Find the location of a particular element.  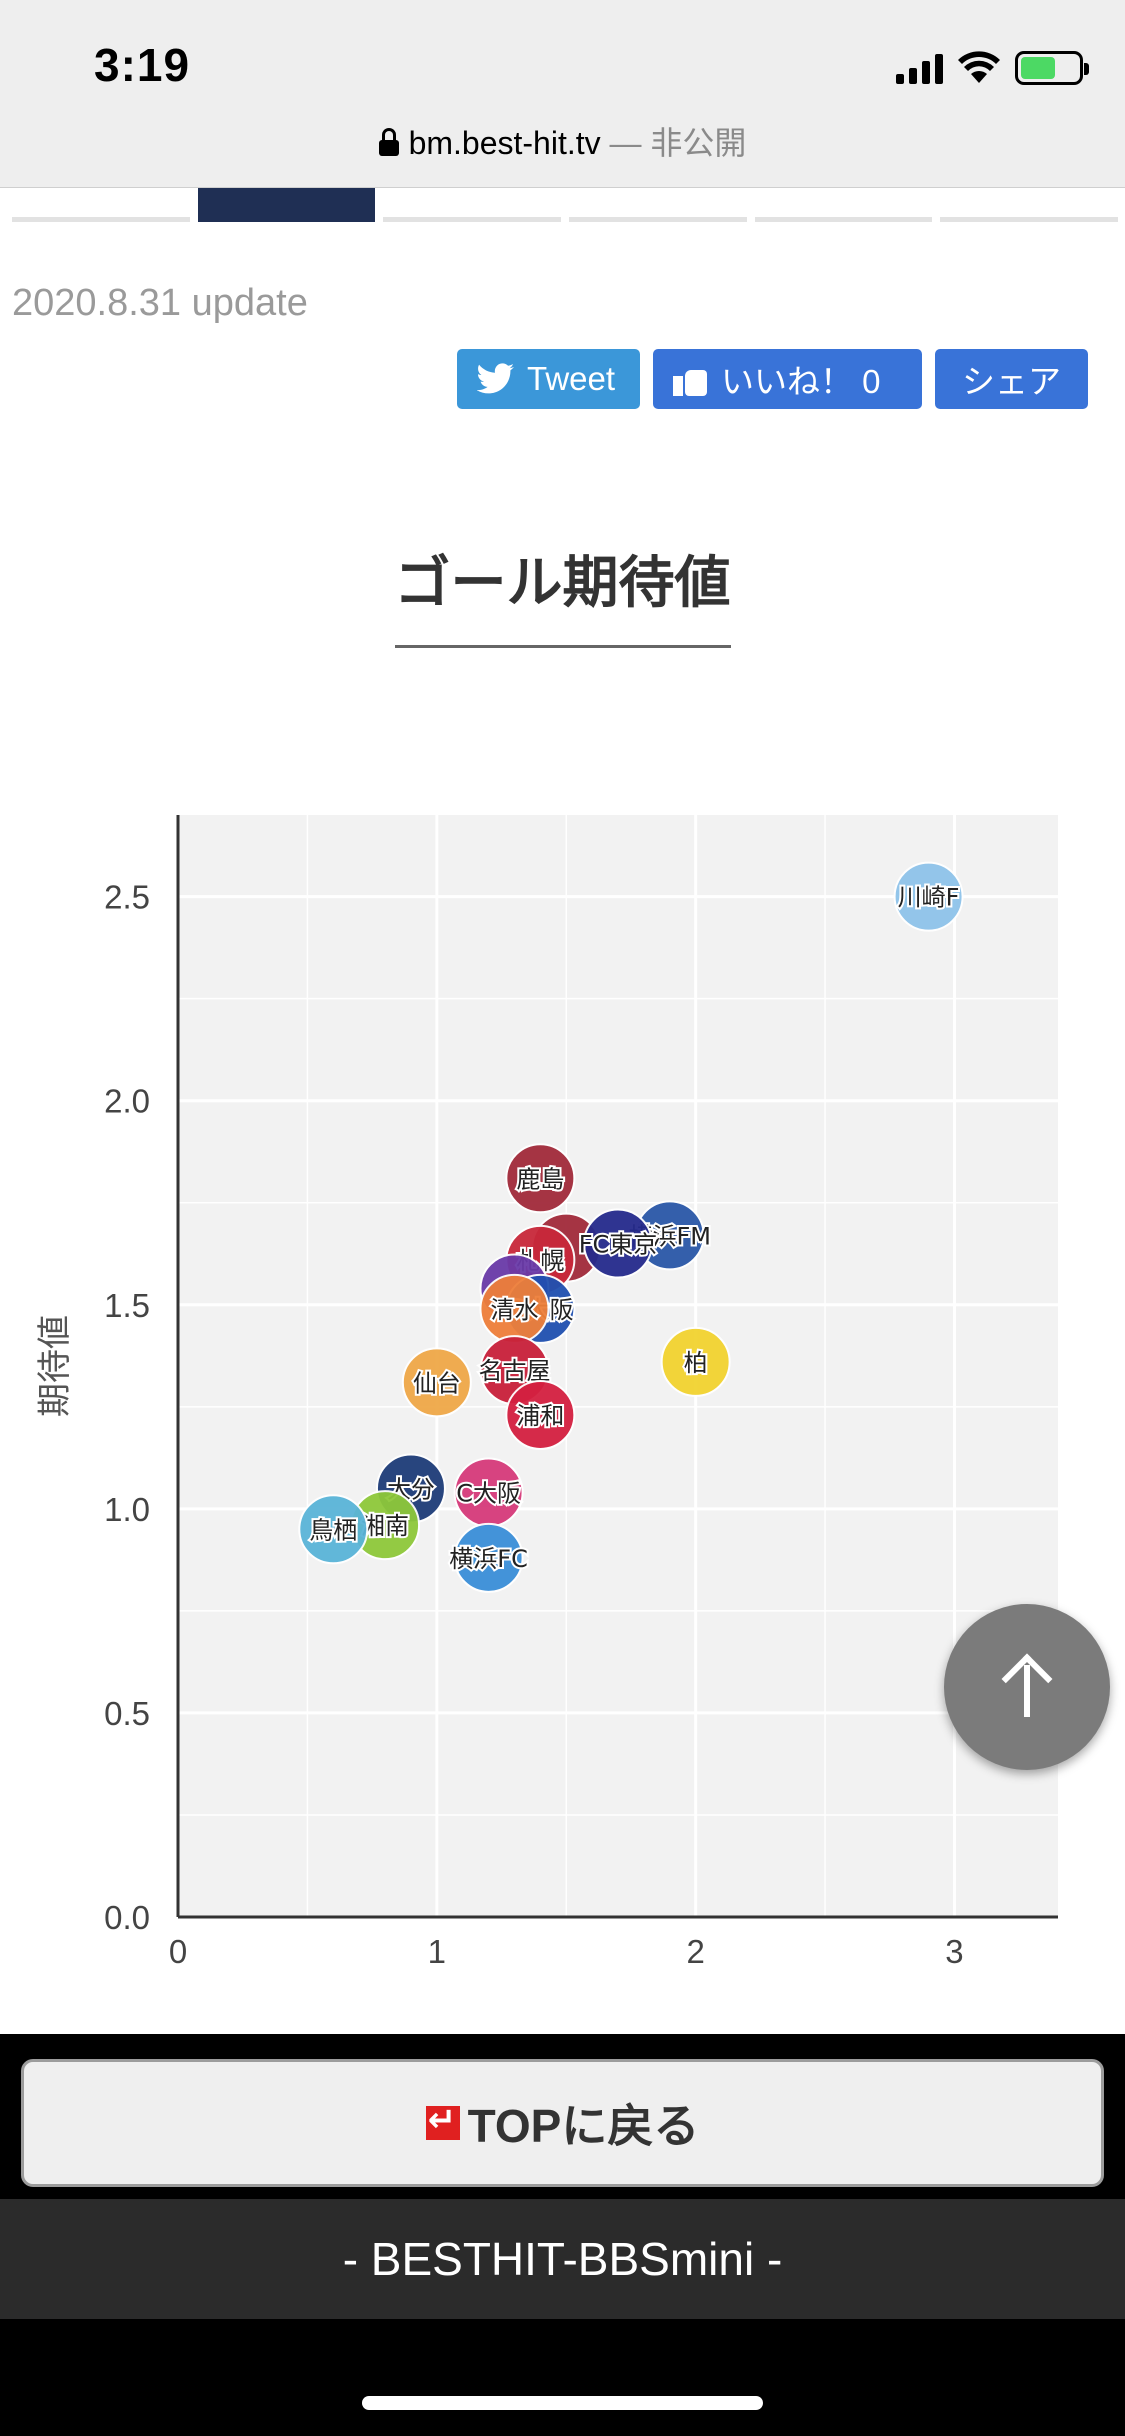

section-title-text: ゴール期待値 is located at coordinates (562, 593).